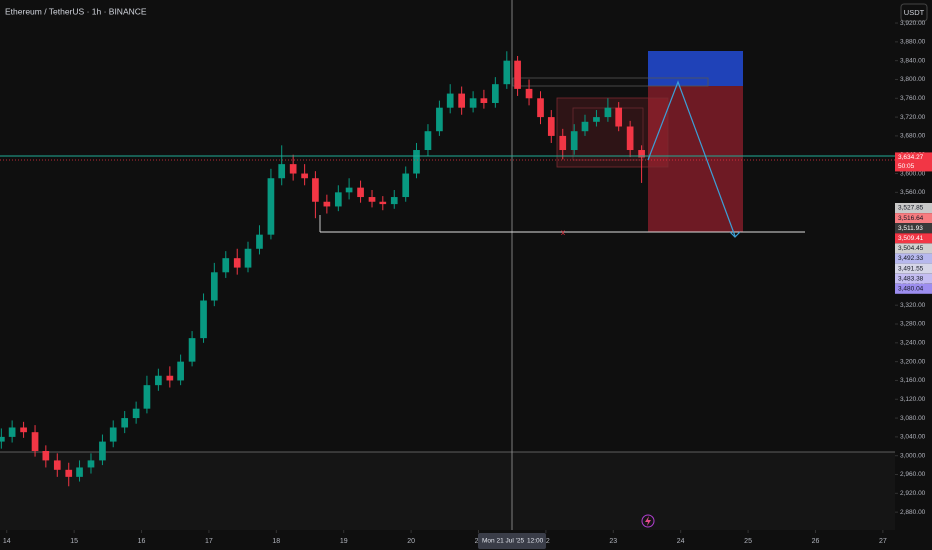 The image size is (932, 550). What do you see at coordinates (610, 82) in the screenshot?
I see `range-box` at bounding box center [610, 82].